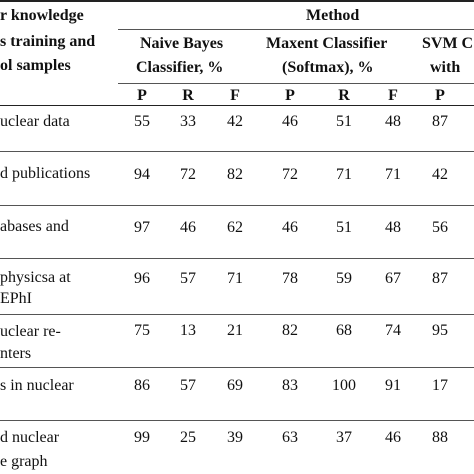 The image size is (474, 474). I want to click on maxent-header-line-1: Maxent Classifier, so click(327, 43).